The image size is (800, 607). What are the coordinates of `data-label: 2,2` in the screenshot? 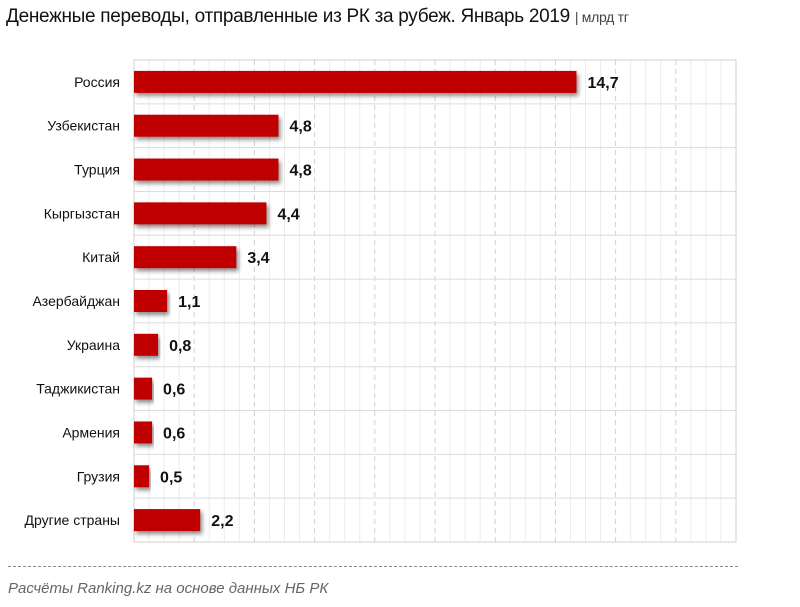 It's located at (222, 521).